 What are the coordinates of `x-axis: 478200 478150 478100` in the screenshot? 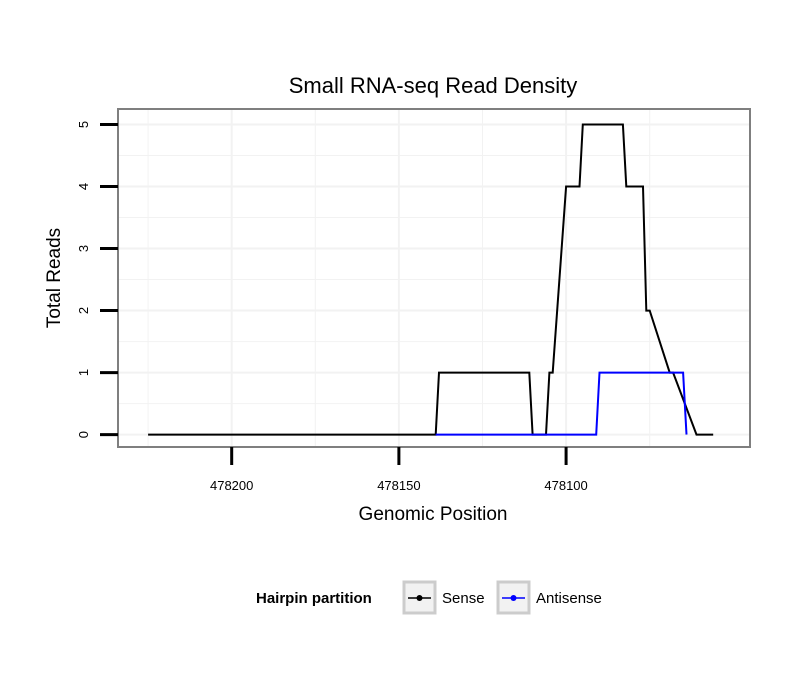 It's located at (399, 470).